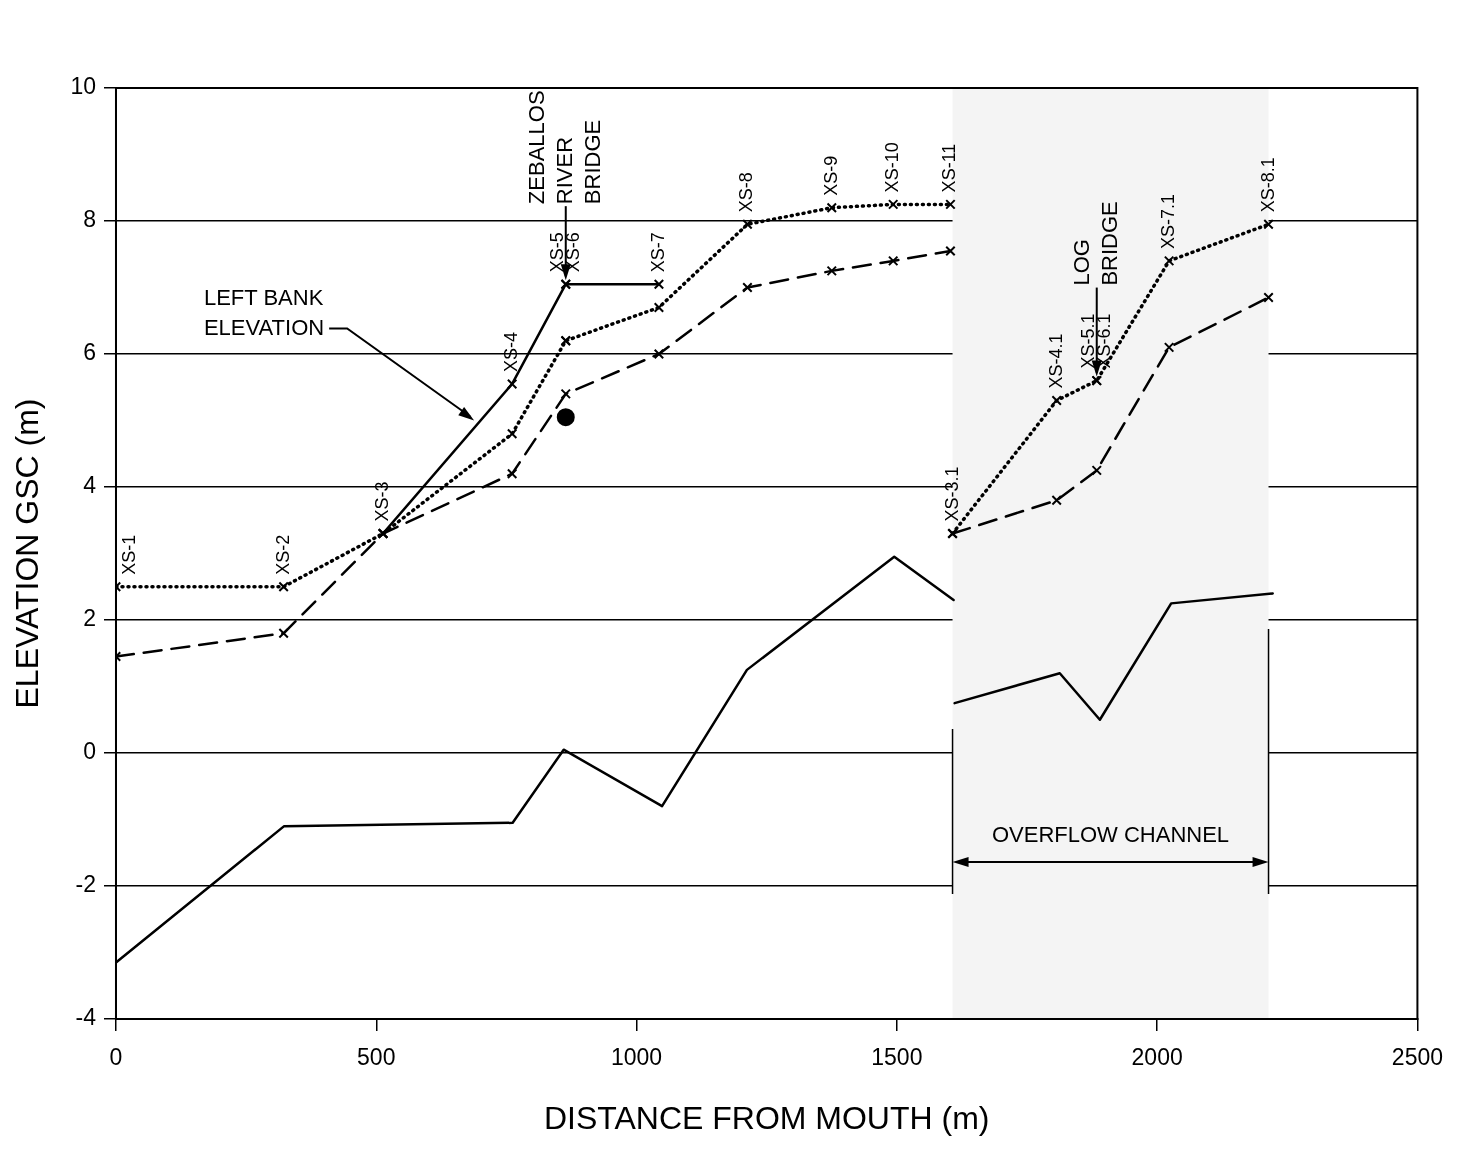 This screenshot has width=1457, height=1151. I want to click on data-label: XS-2, so click(282, 554).